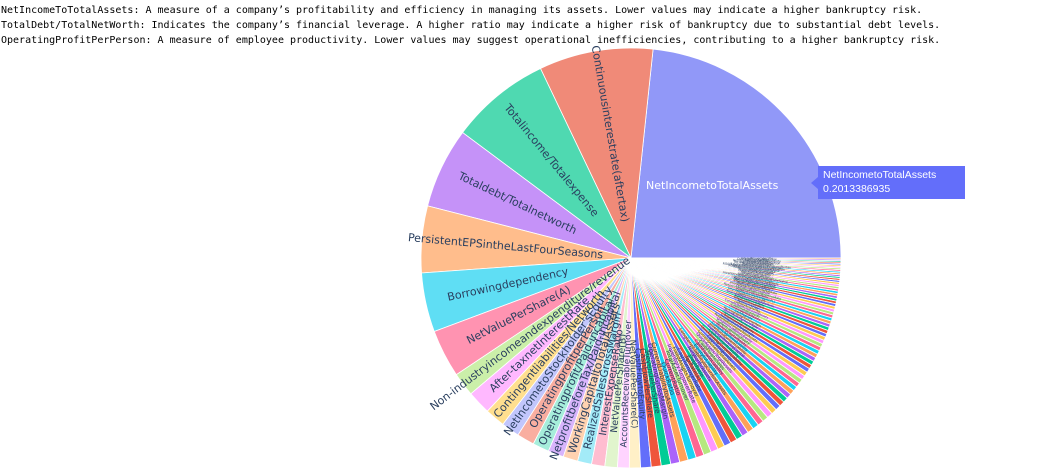  Describe the element at coordinates (712, 185) in the screenshot. I see `slice-label: NetIncometoTotalAssets` at that location.